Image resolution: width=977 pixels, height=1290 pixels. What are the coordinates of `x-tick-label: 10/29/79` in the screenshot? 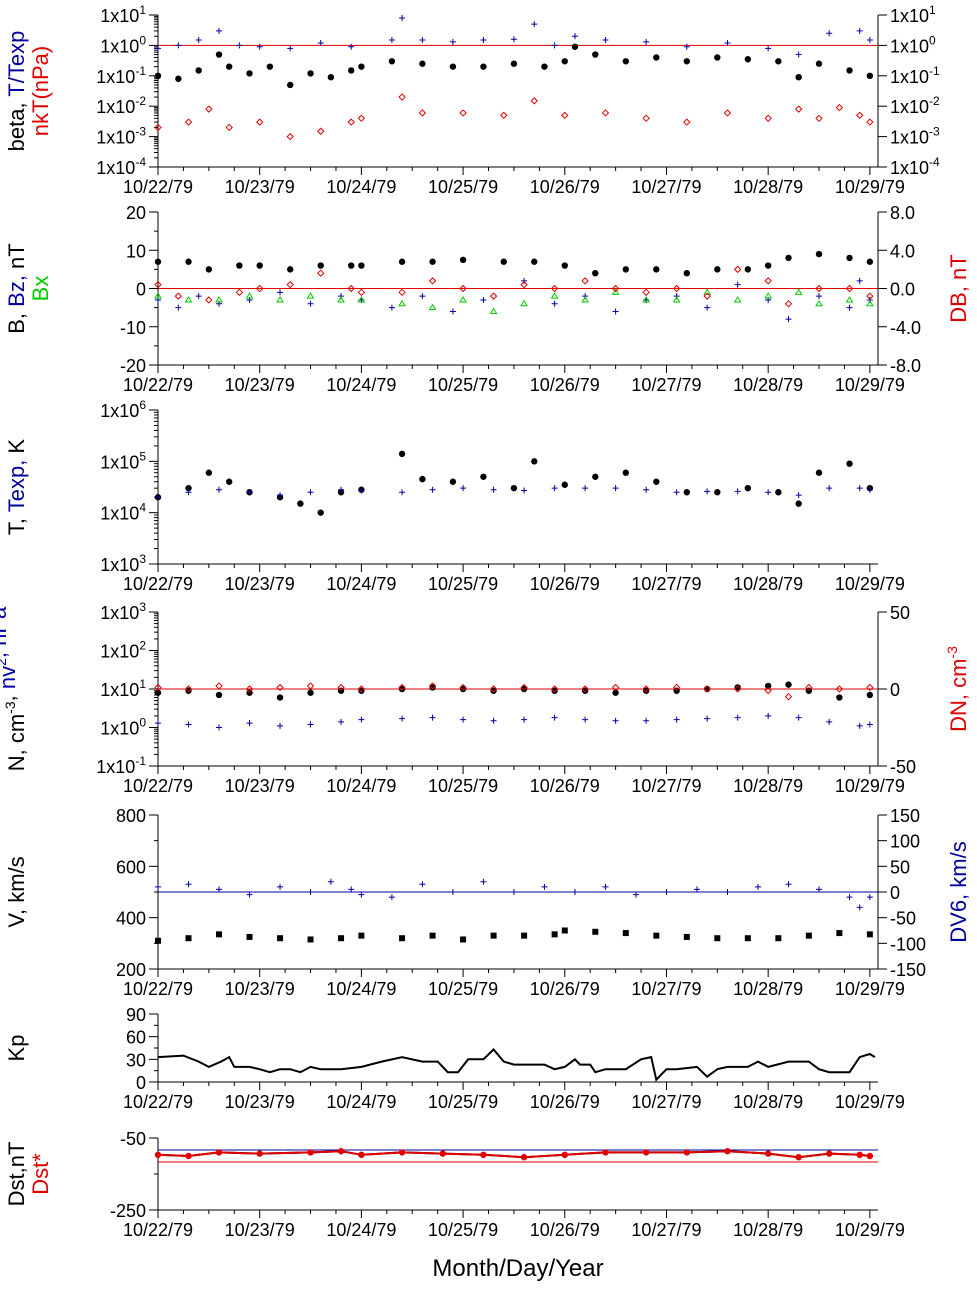 It's located at (870, 1230).